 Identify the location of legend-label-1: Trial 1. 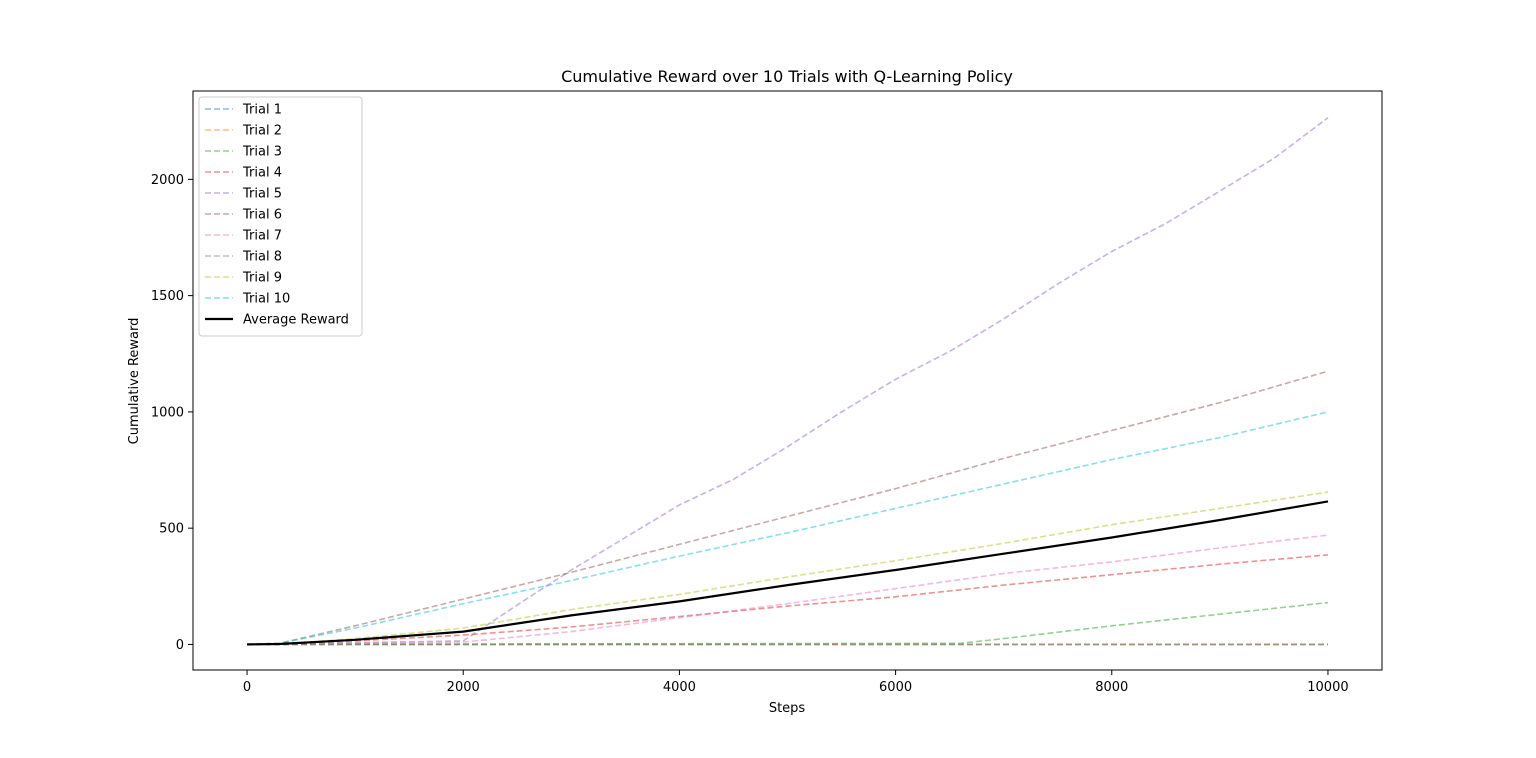
(262, 110).